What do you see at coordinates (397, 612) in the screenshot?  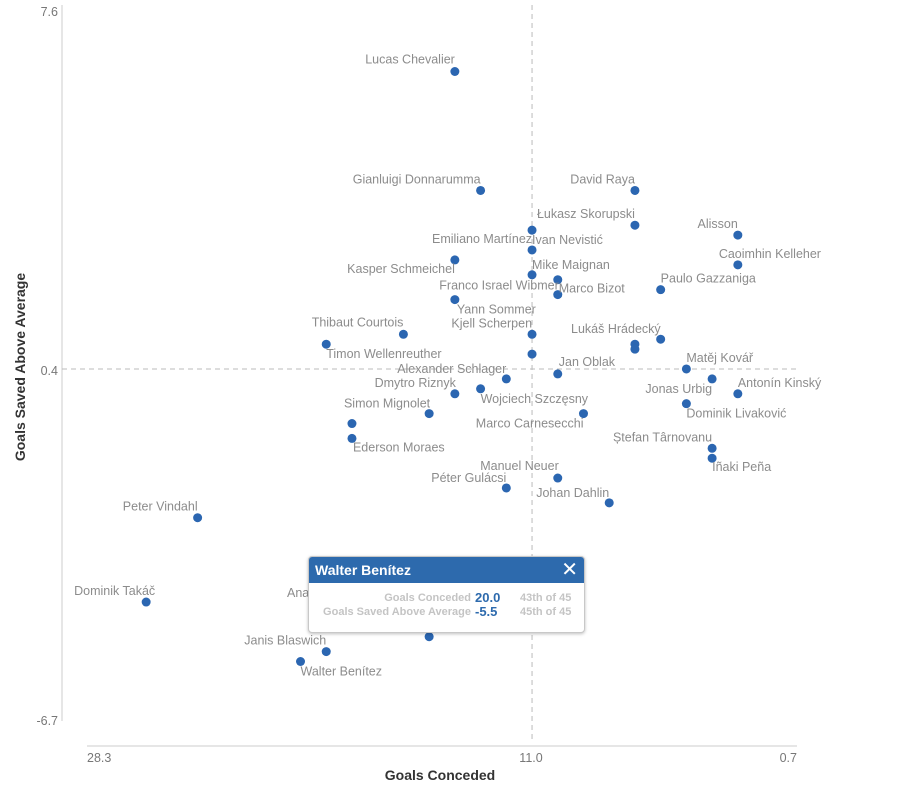 I see `tooltip-row-label: Goals Saved Above Average` at bounding box center [397, 612].